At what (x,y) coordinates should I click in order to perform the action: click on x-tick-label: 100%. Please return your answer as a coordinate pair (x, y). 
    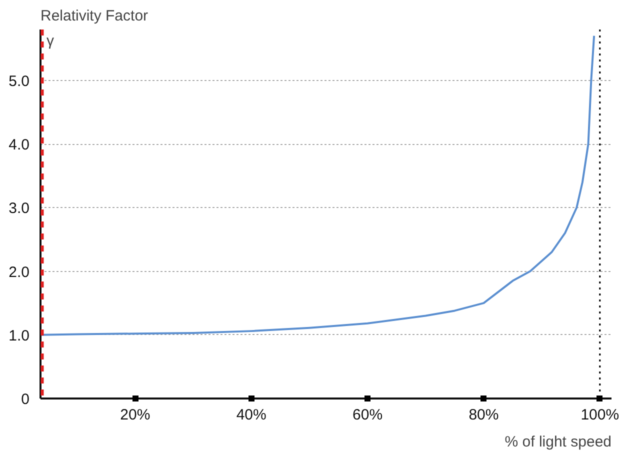
    Looking at the image, I should click on (600, 415).